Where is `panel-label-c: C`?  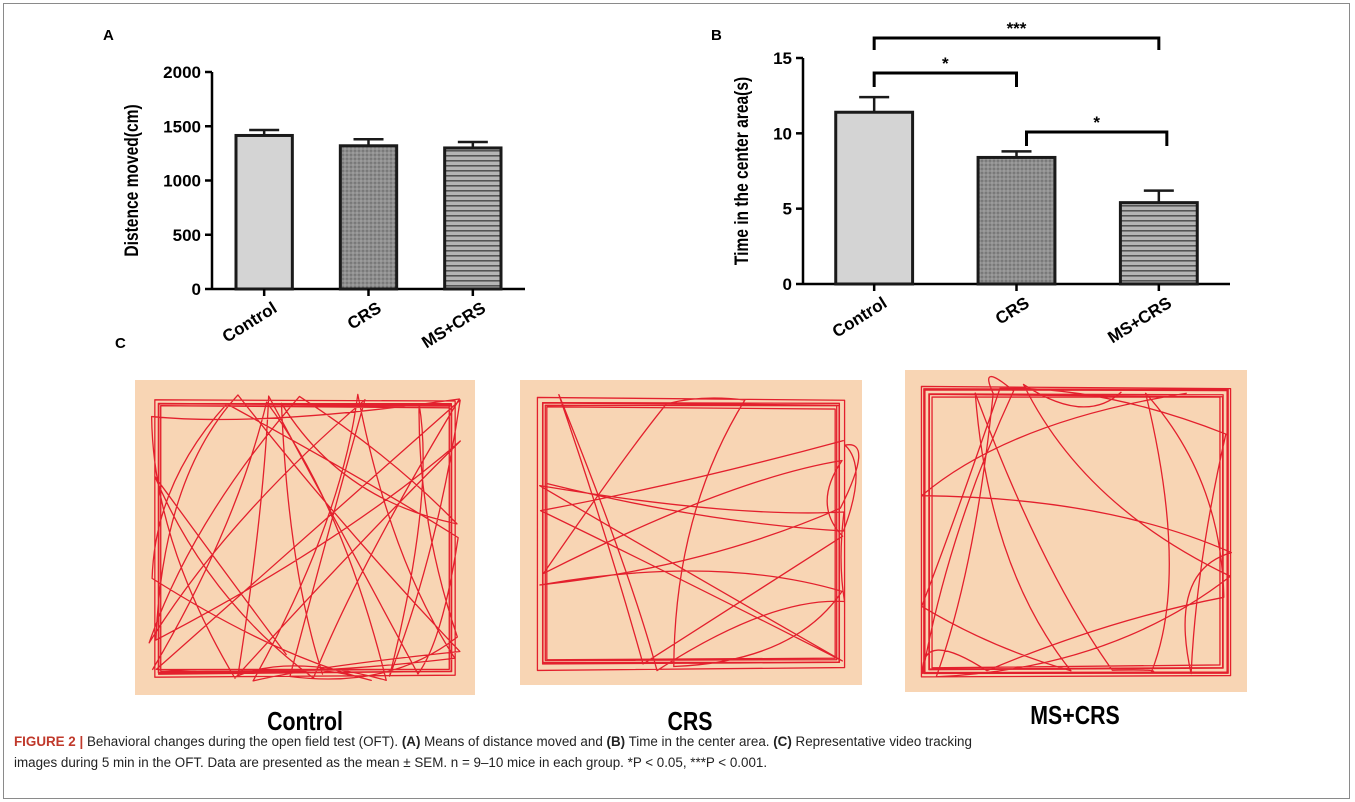
panel-label-c: C is located at coordinates (120, 343).